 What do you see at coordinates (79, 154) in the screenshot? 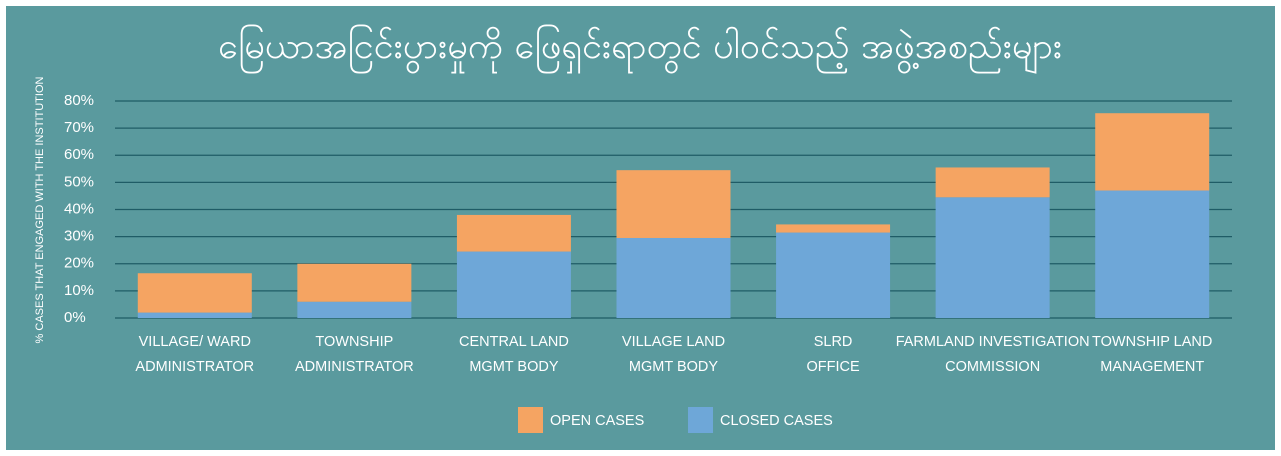
I see `y-tick-label: 60%` at bounding box center [79, 154].